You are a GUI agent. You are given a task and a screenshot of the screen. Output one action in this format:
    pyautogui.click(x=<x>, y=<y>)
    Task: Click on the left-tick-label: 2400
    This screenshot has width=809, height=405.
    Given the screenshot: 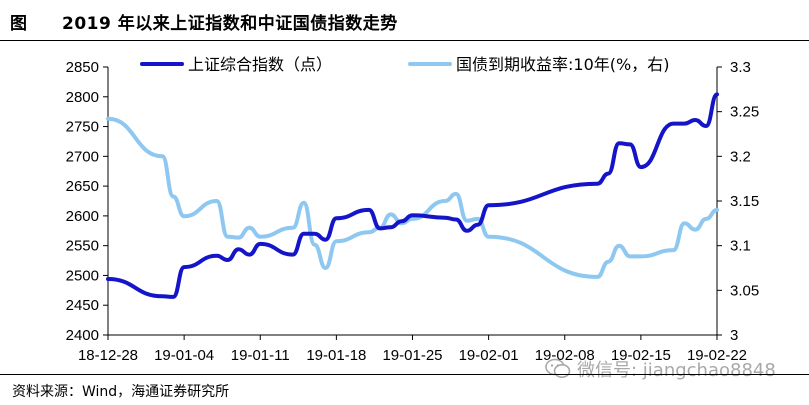 What is the action you would take?
    pyautogui.click(x=82, y=335)
    